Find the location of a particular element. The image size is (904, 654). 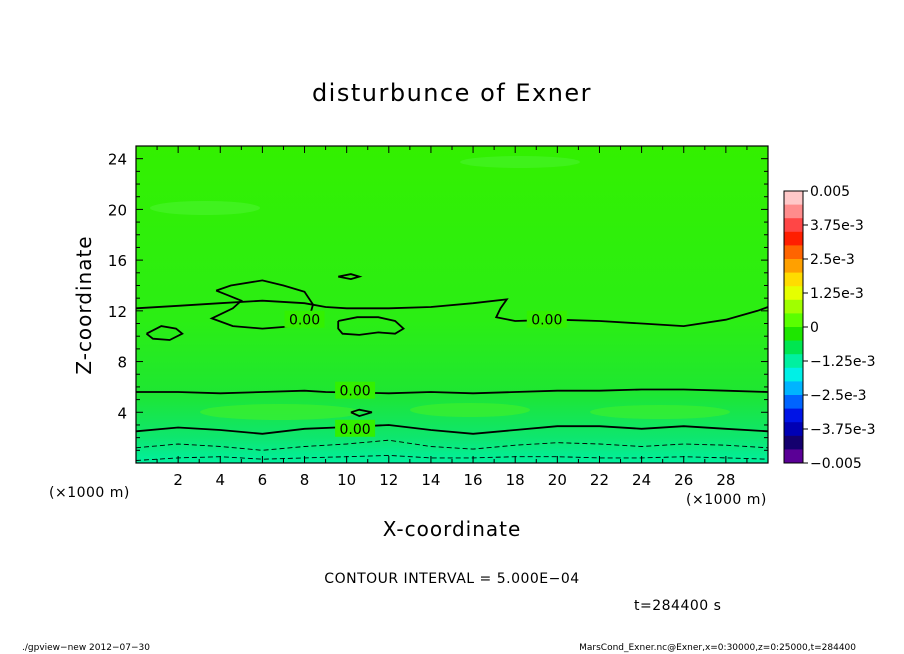

x-tick-label: 8 is located at coordinates (305, 480).